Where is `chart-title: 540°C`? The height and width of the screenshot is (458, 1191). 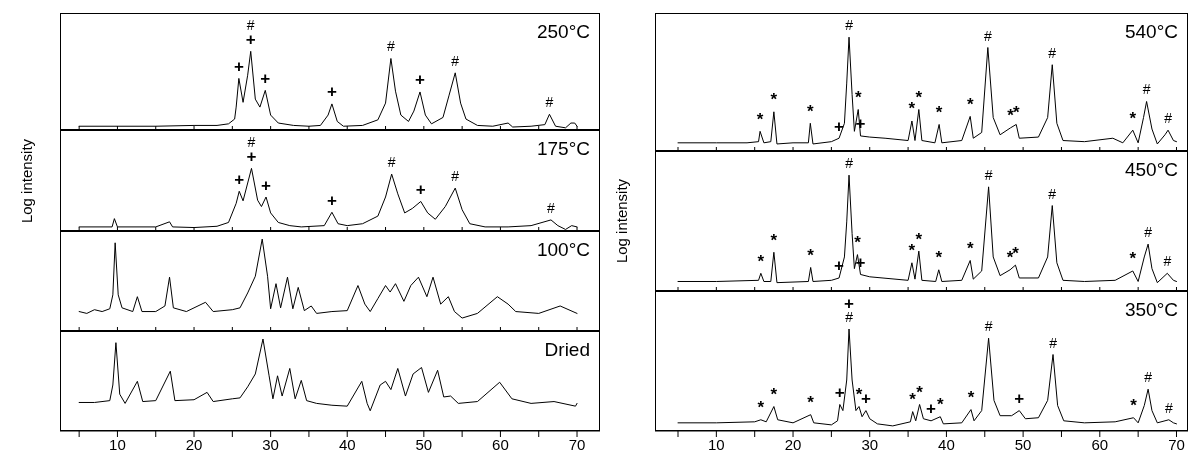 chart-title: 540°C is located at coordinates (1151, 32).